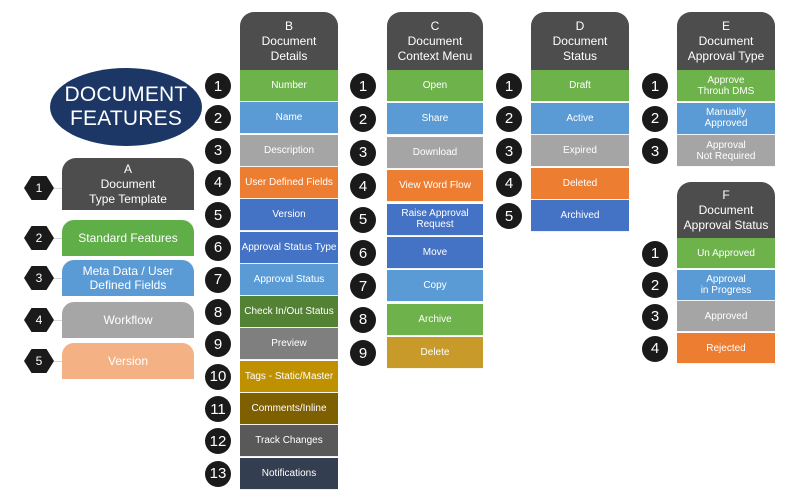  I want to click on item-label-line2: Throuh DMS, so click(726, 91).